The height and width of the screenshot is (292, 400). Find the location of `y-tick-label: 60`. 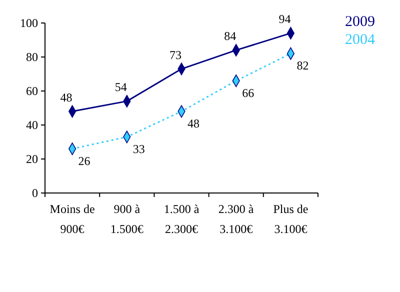

y-tick-label: 60 is located at coordinates (32, 91).